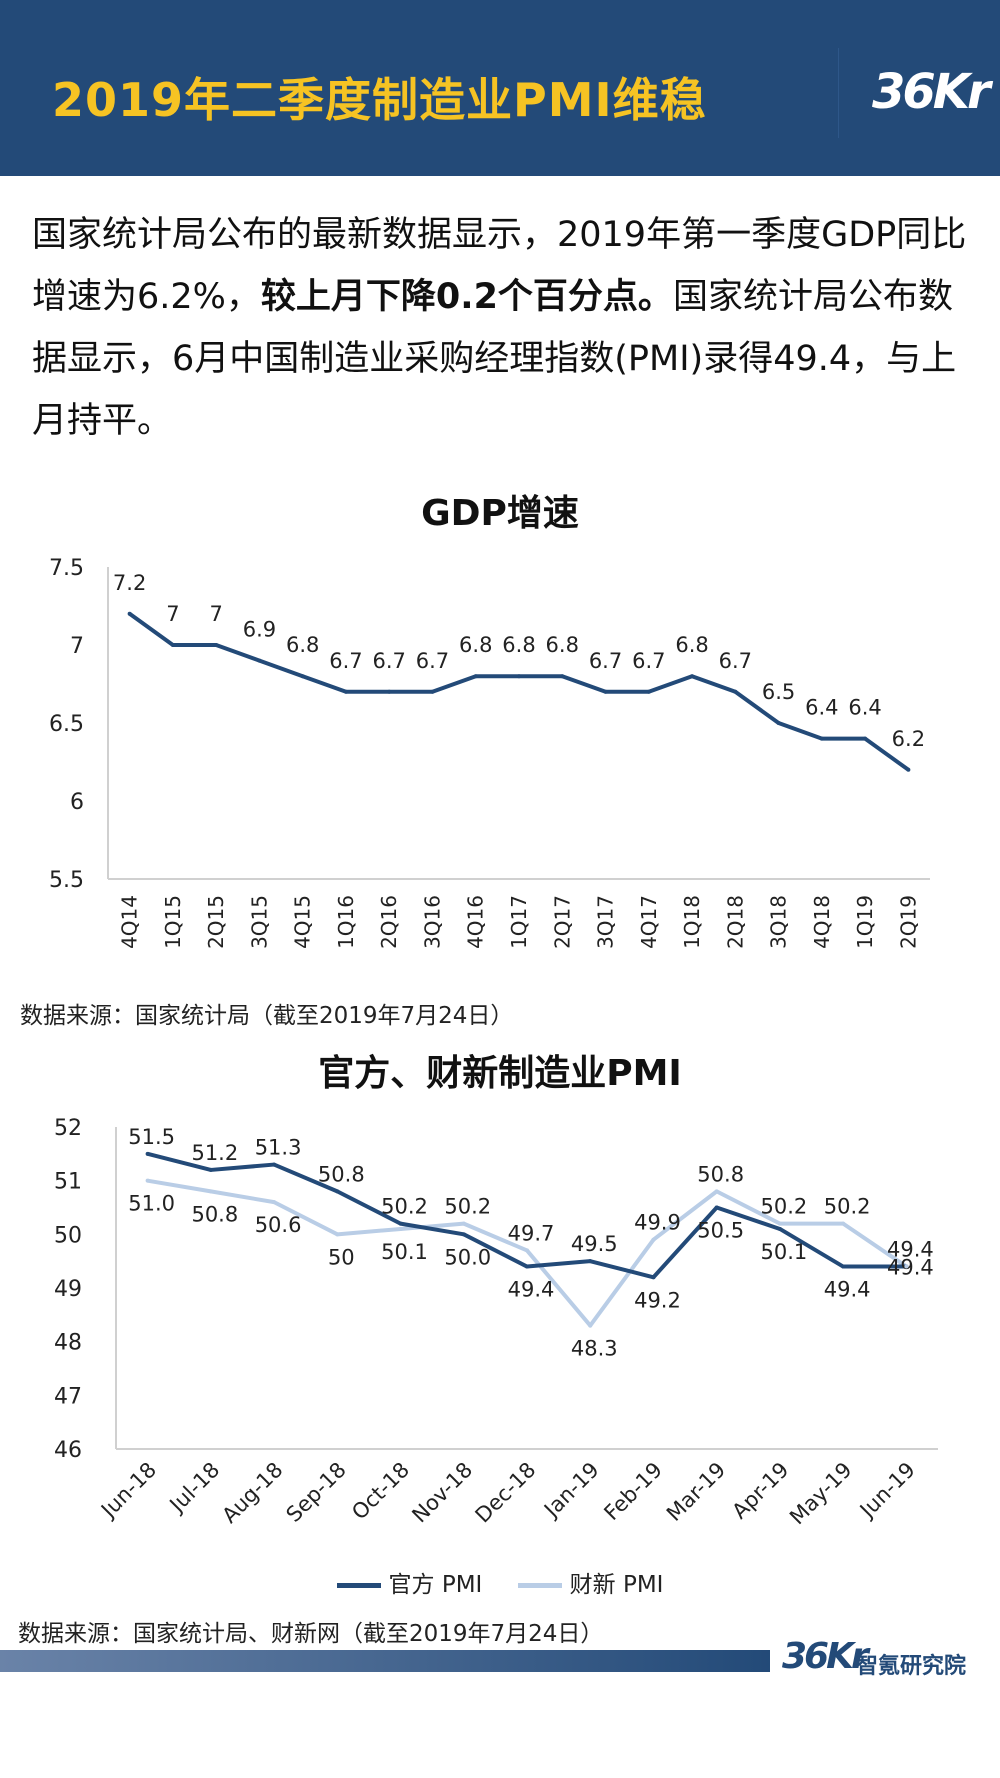 The width and height of the screenshot is (1000, 1778). What do you see at coordinates (571, 1491) in the screenshot?
I see `pmi-x-tick-label: Jan-19` at bounding box center [571, 1491].